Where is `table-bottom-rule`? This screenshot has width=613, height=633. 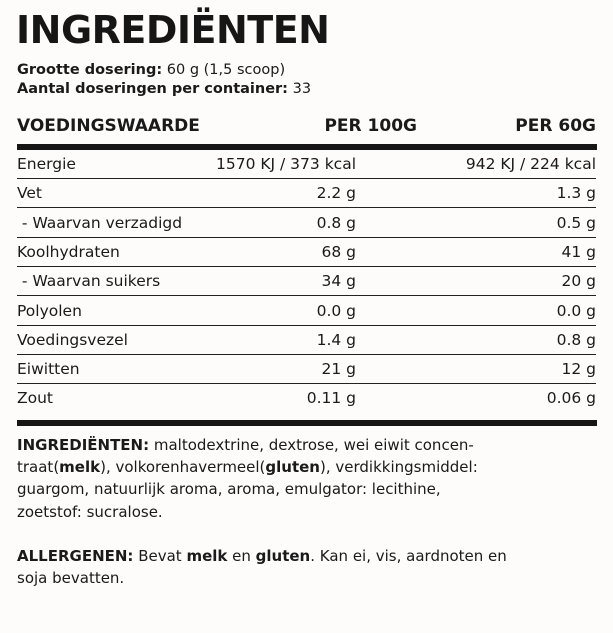
table-bottom-rule is located at coordinates (307, 423).